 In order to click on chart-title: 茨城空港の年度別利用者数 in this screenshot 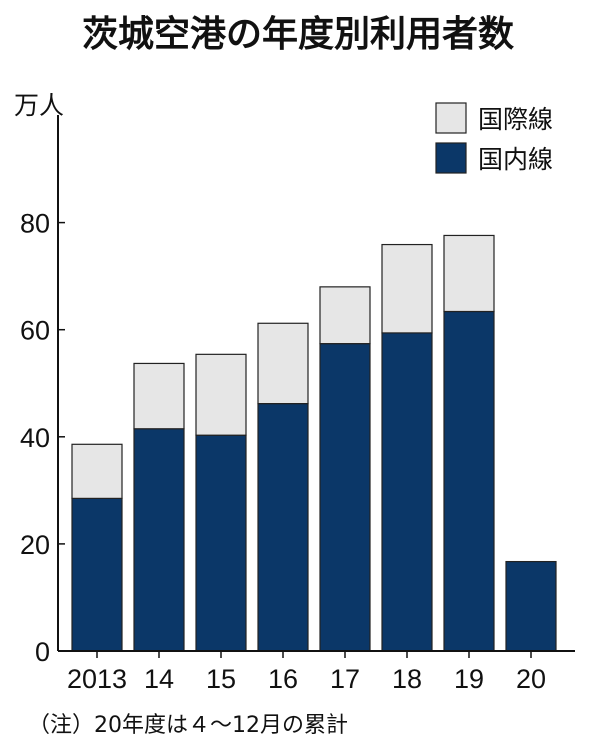, I will do `click(298, 34)`.